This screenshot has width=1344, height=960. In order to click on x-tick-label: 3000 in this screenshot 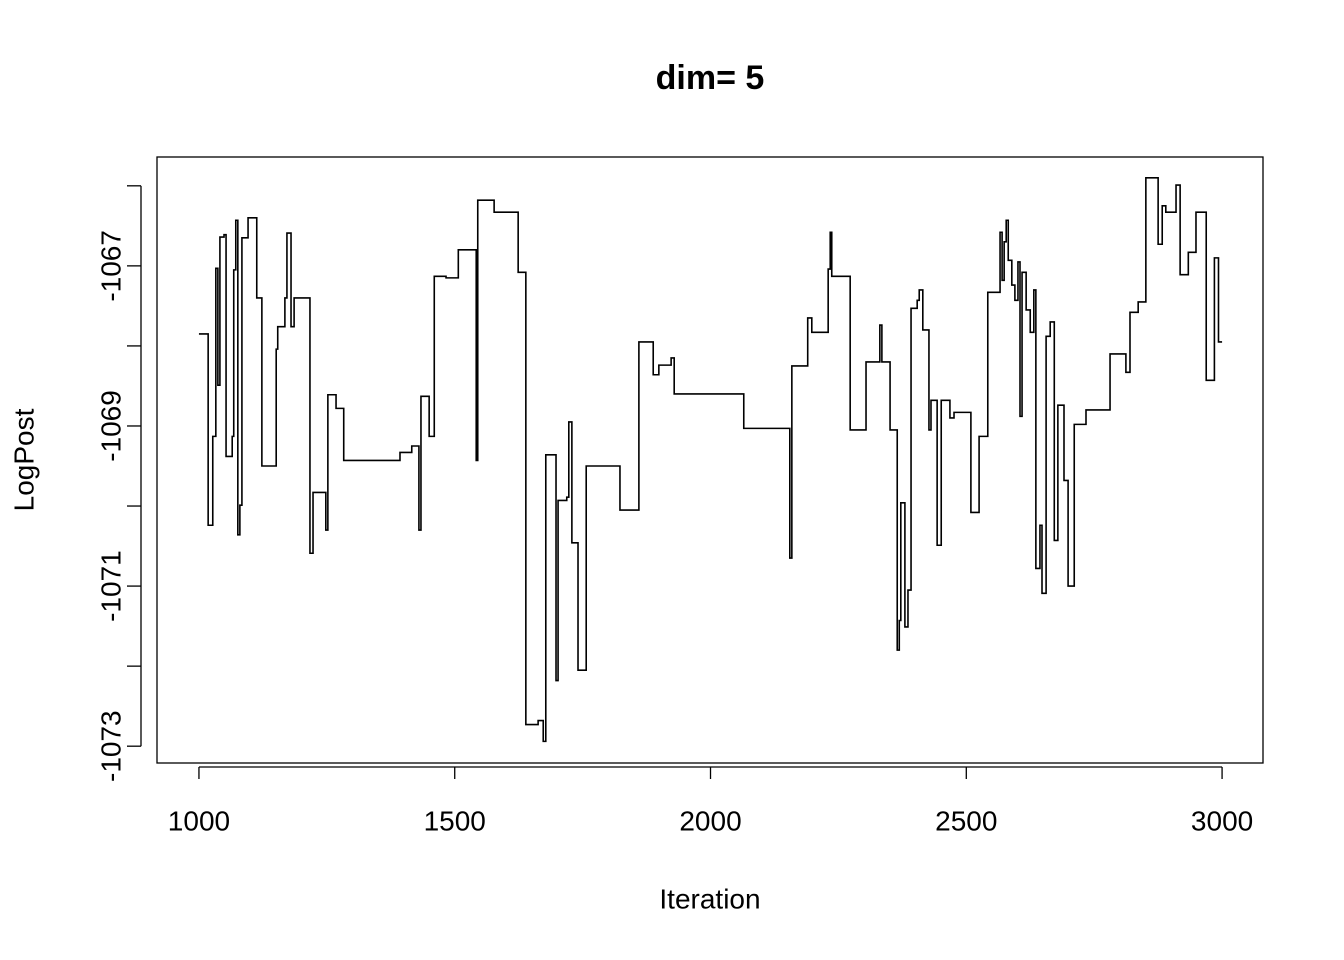, I will do `click(1222, 820)`.